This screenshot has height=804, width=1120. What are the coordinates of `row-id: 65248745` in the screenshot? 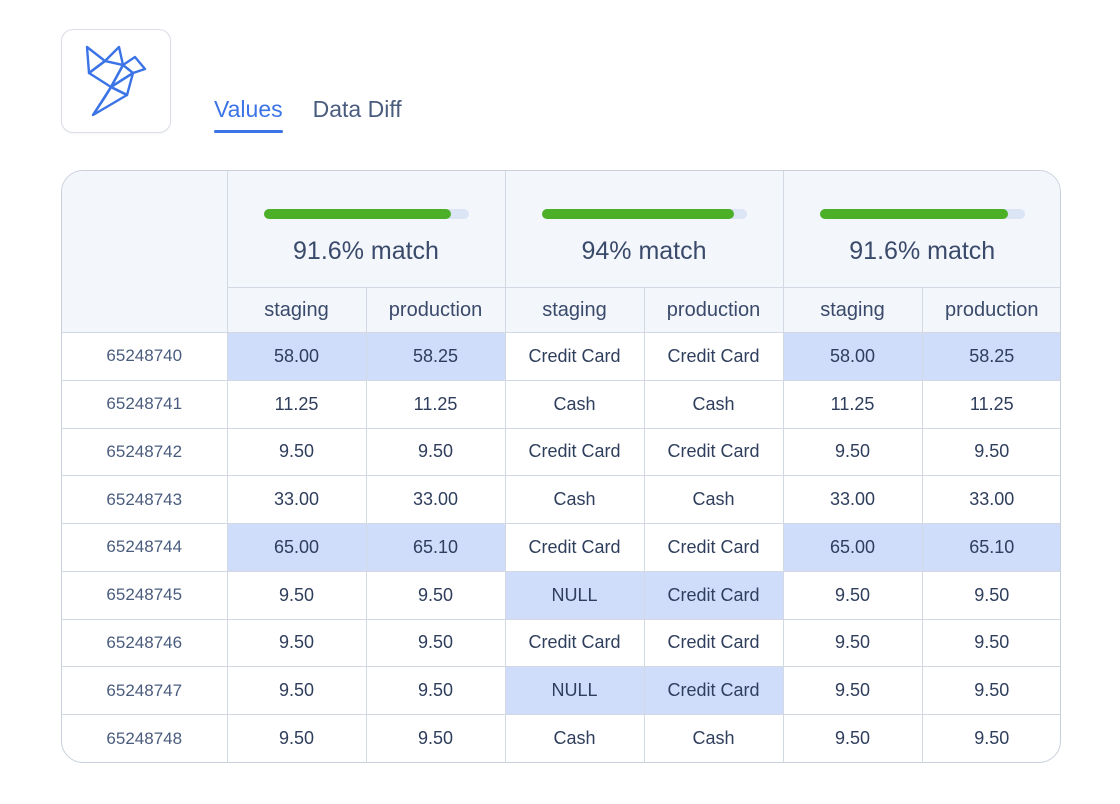 It's located at (145, 595).